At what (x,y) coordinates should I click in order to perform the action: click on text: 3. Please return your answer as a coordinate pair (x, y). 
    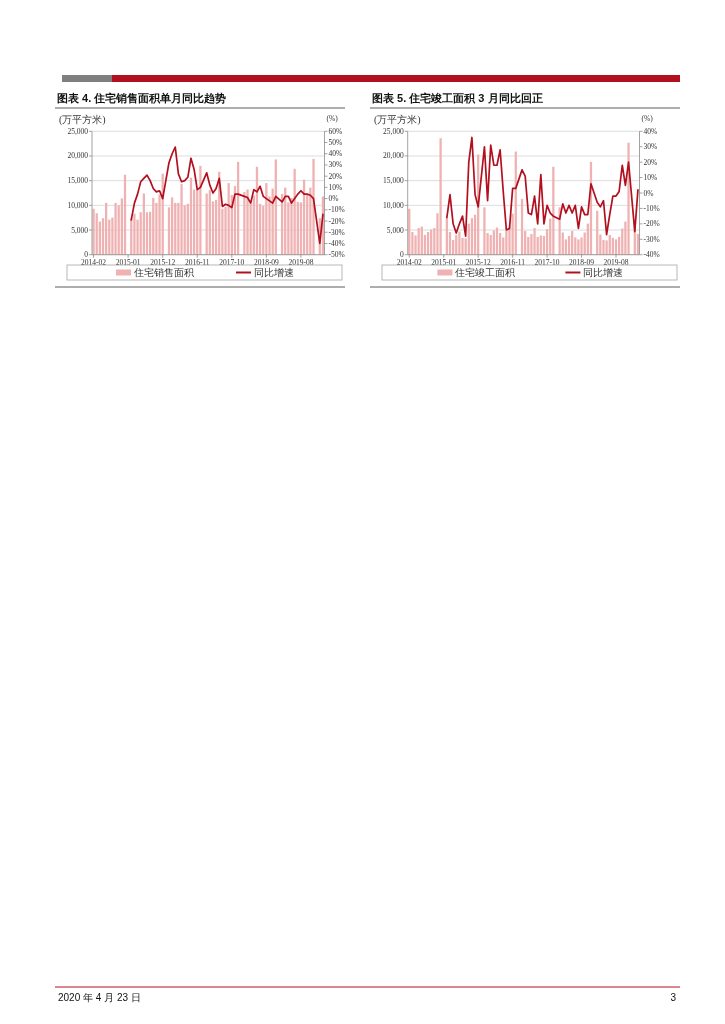
    Looking at the image, I should click on (673, 997).